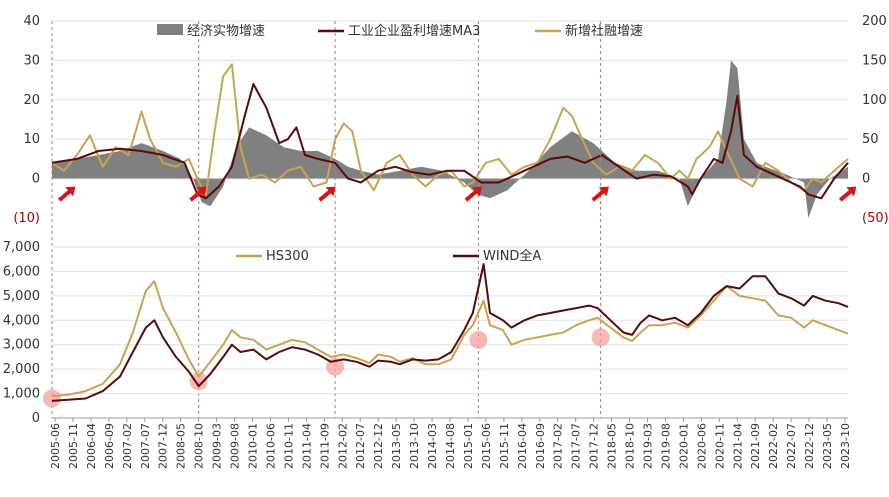 The width and height of the screenshot is (889, 497). What do you see at coordinates (827, 446) in the screenshot?
I see `x-tick-label: 2023-05` at bounding box center [827, 446].